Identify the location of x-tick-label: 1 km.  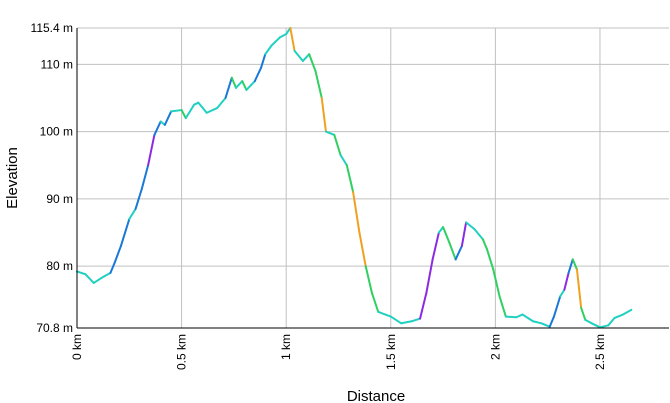
(286, 347).